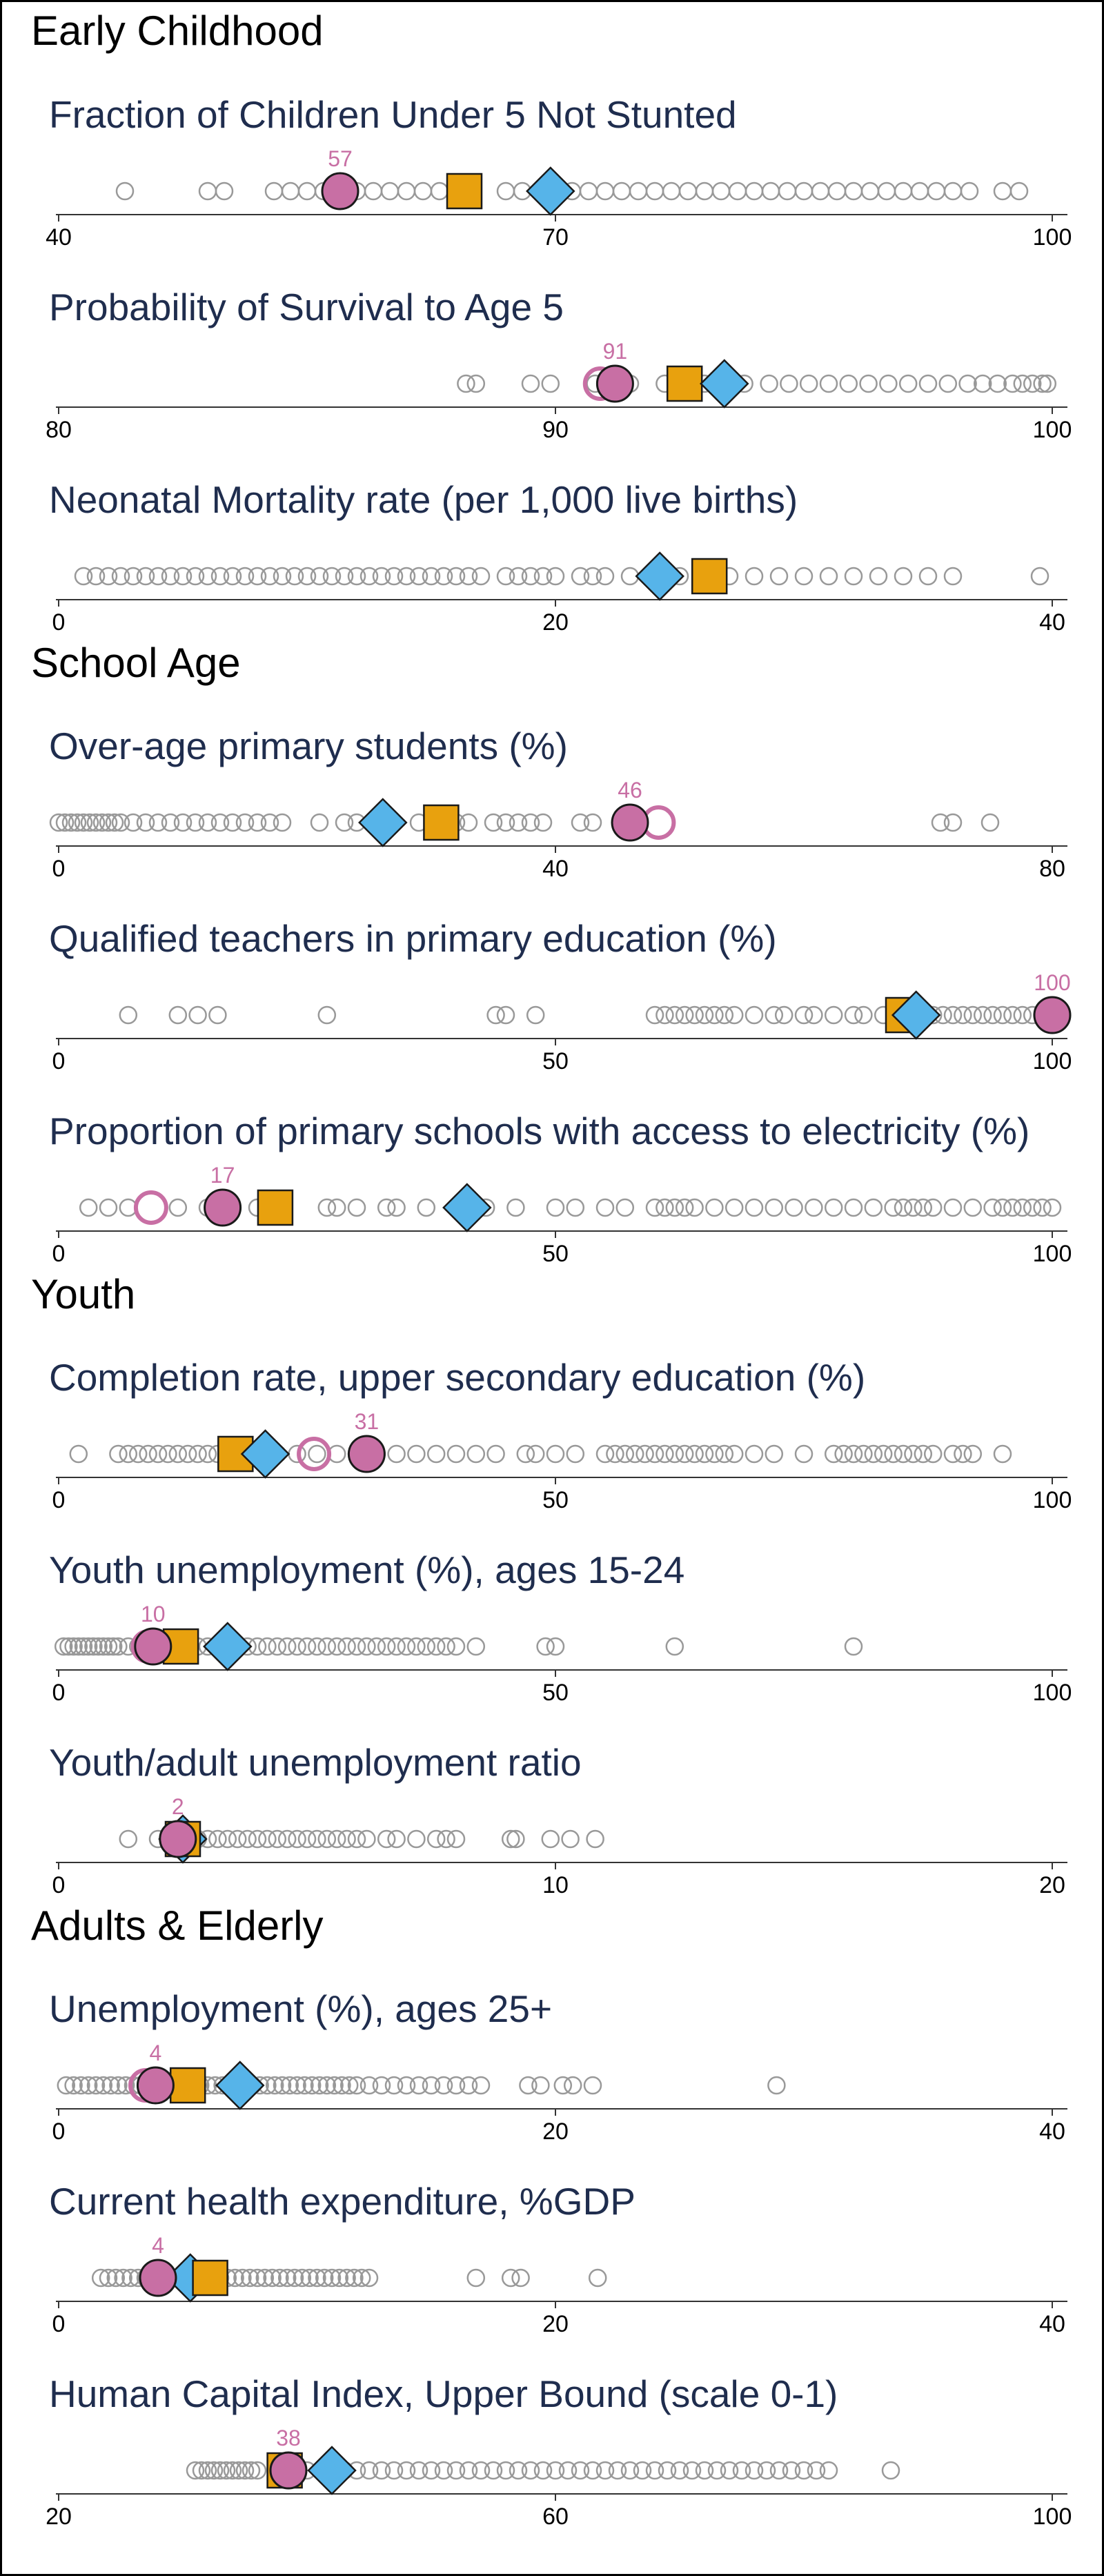 Image resolution: width=1104 pixels, height=2576 pixels. Describe the element at coordinates (153, 1614) in the screenshot. I see `country-value-label: 10` at that location.